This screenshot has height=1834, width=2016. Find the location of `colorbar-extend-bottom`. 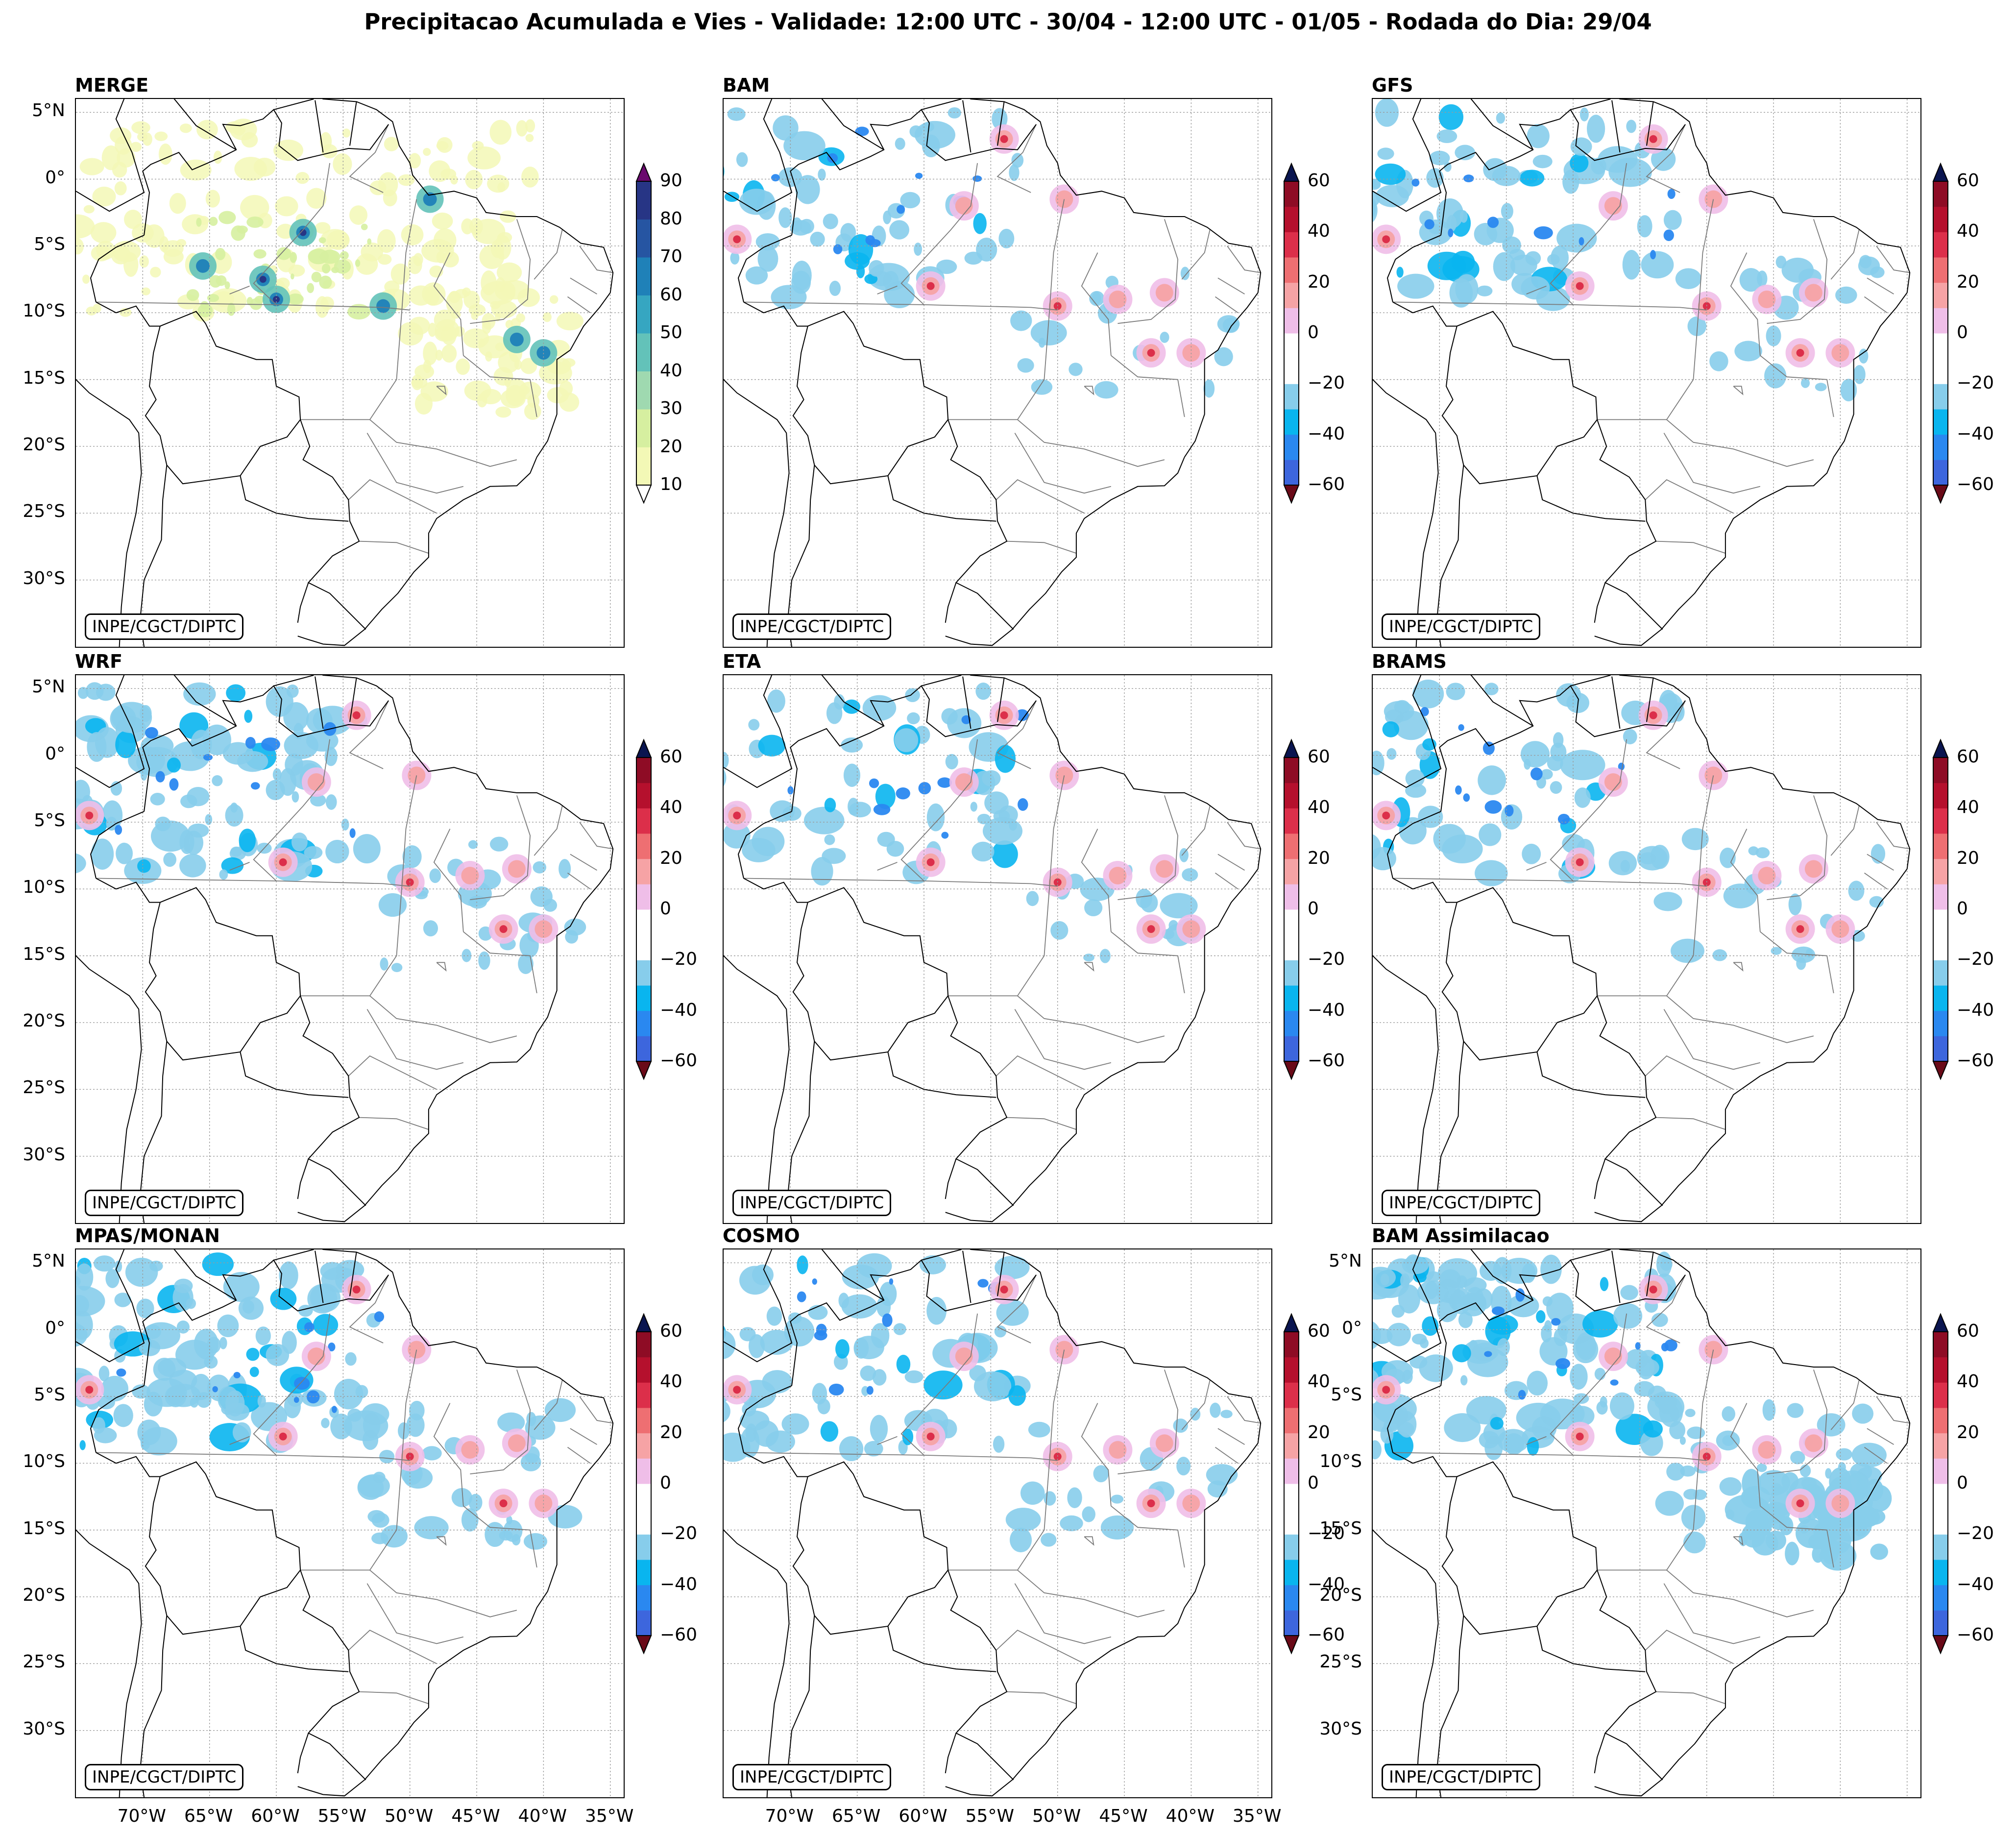

colorbar-extend-bottom is located at coordinates (1291, 1645).